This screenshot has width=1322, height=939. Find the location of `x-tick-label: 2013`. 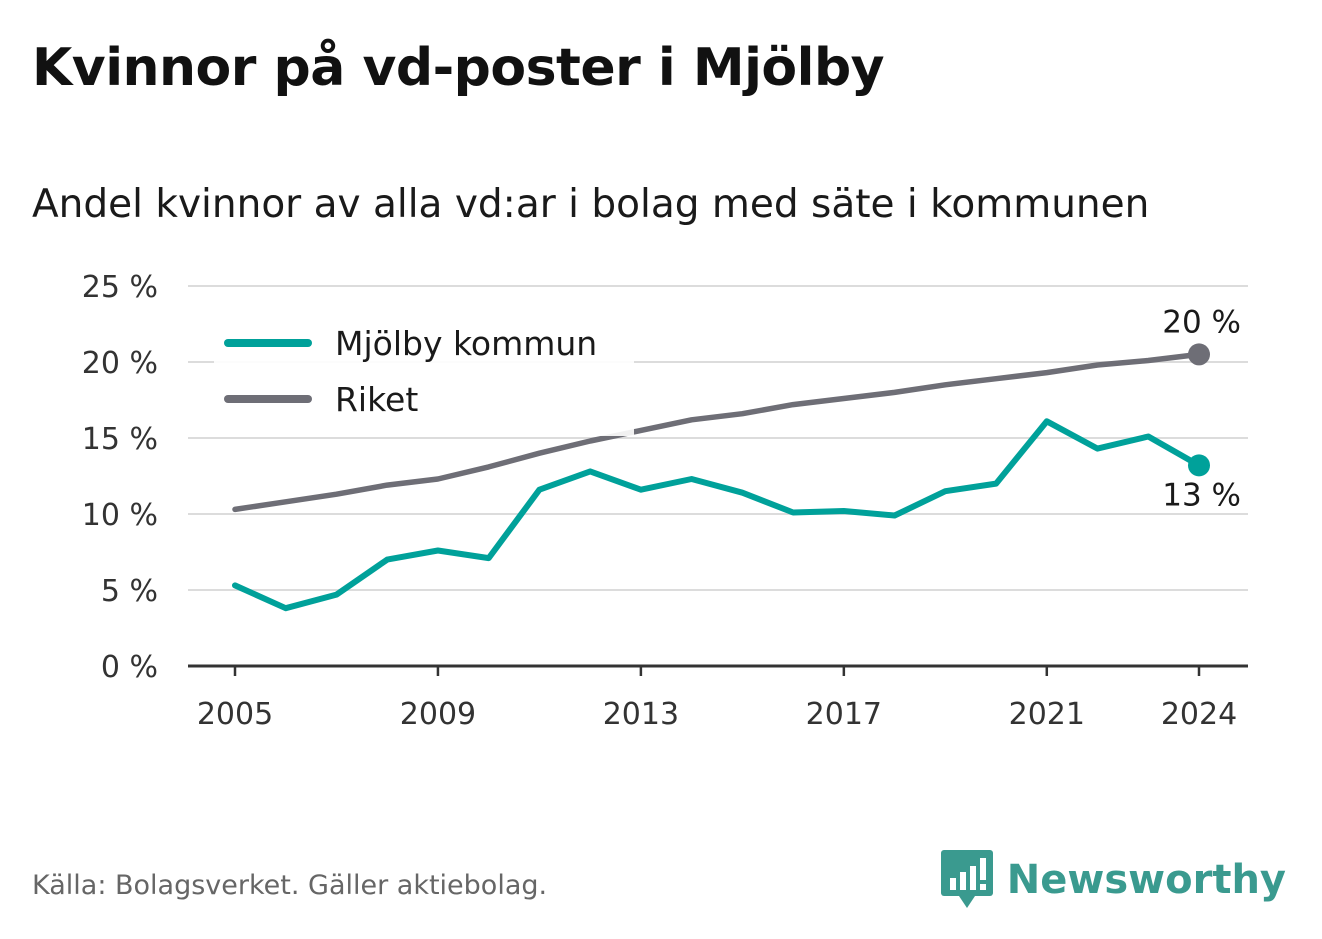

x-tick-label: 2013 is located at coordinates (641, 714).